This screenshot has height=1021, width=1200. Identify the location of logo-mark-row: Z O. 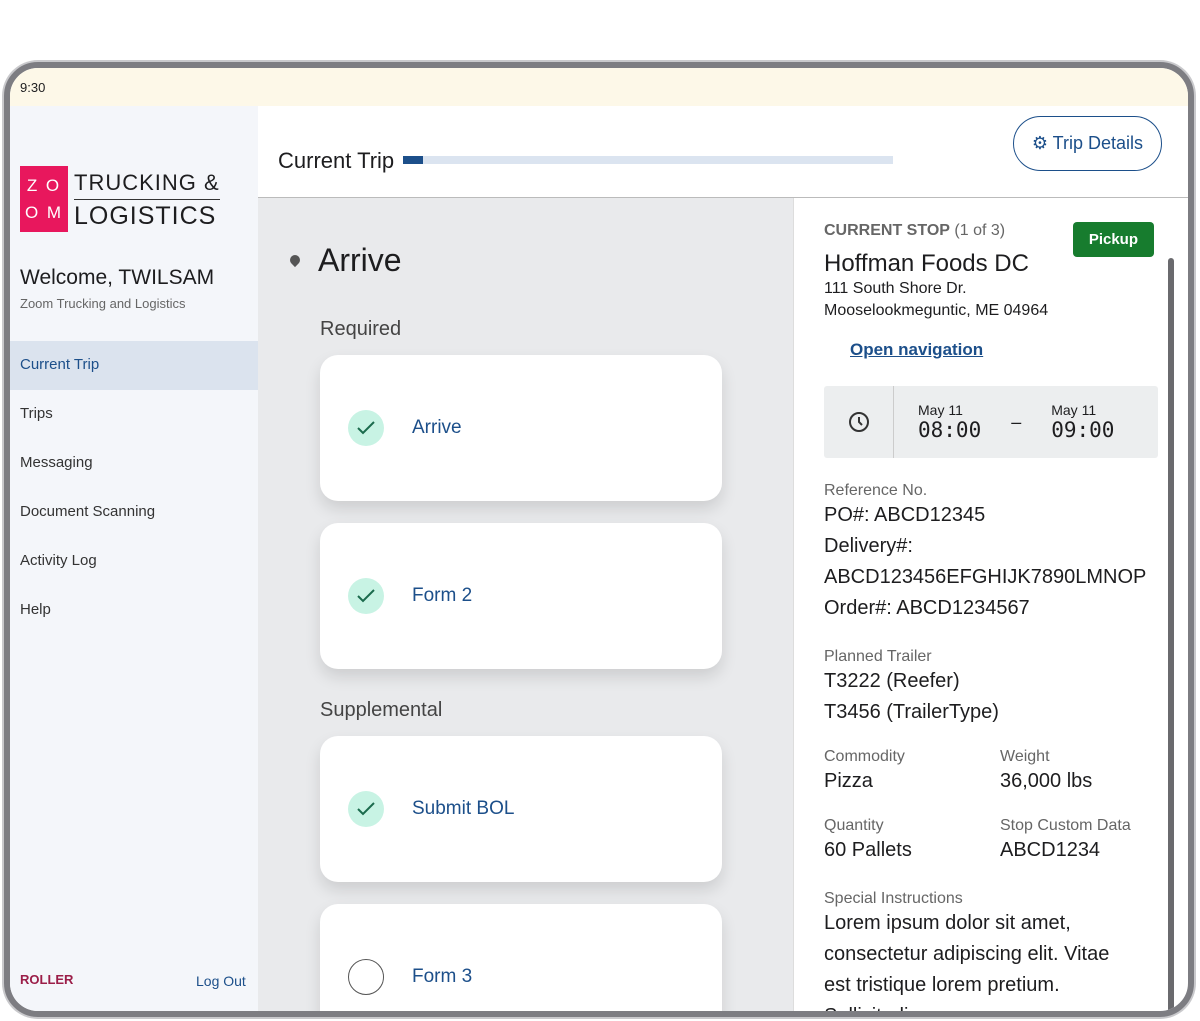
(44, 185).